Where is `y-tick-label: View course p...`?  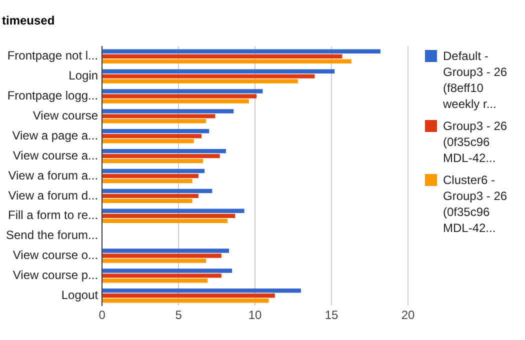 y-tick-label: View course p... is located at coordinates (55, 275).